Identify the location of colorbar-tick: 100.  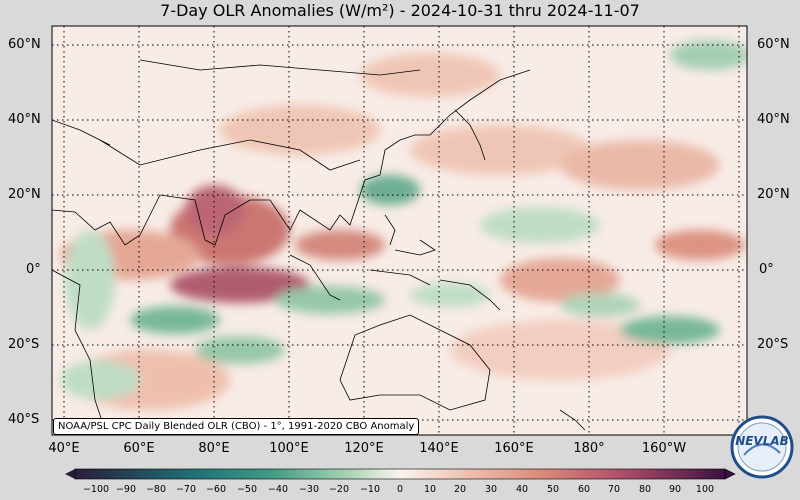
(705, 489).